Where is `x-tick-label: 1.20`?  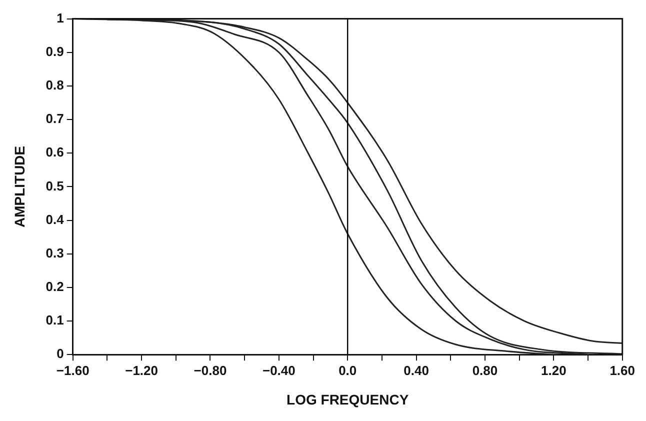
x-tick-label: 1.20 is located at coordinates (553, 370).